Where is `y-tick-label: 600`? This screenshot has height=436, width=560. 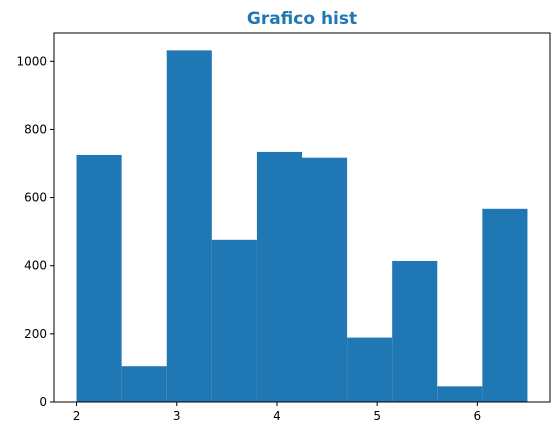
y-tick-label: 600 is located at coordinates (35, 198).